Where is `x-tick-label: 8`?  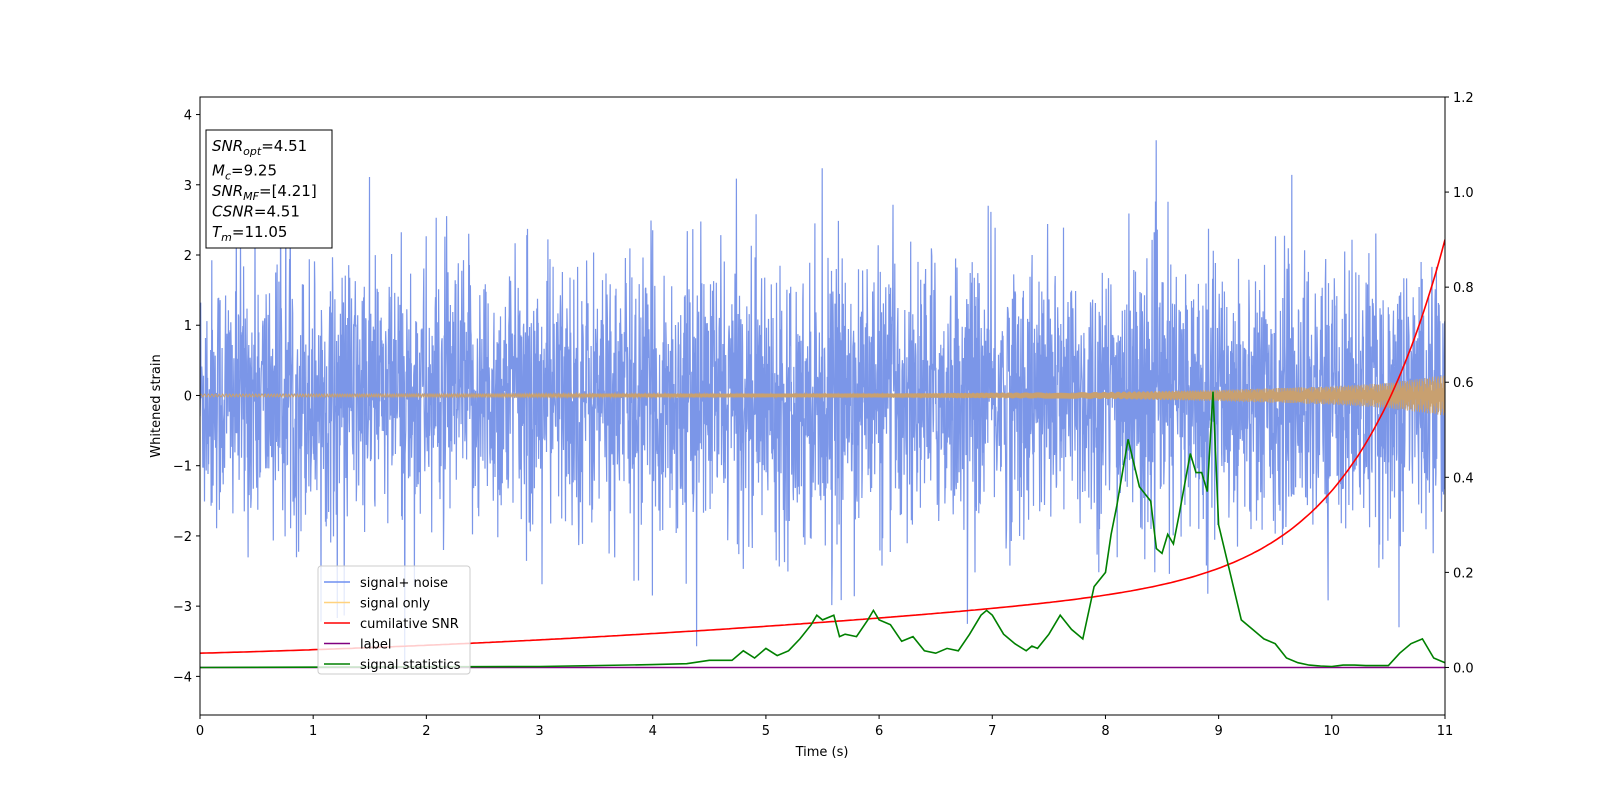 x-tick-label: 8 is located at coordinates (1105, 731).